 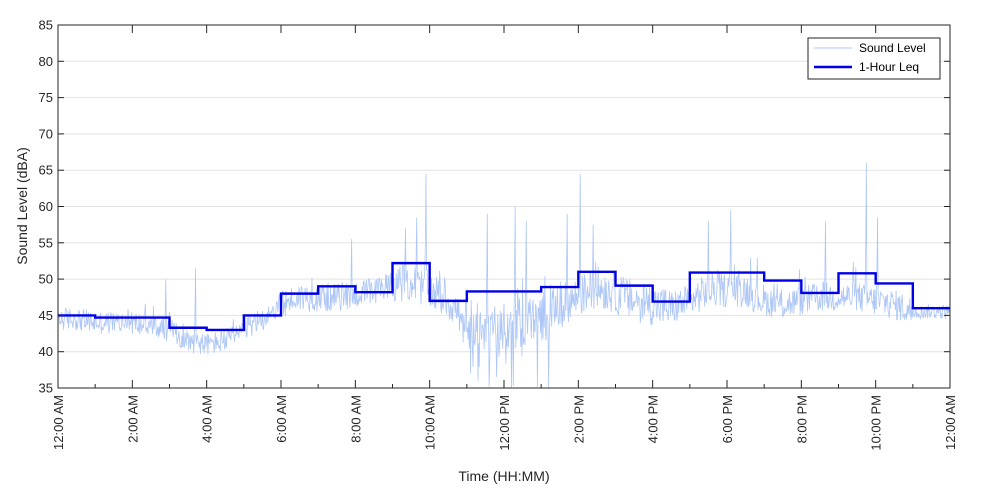 I want to click on y-tick-label: 45, so click(x=46, y=315).